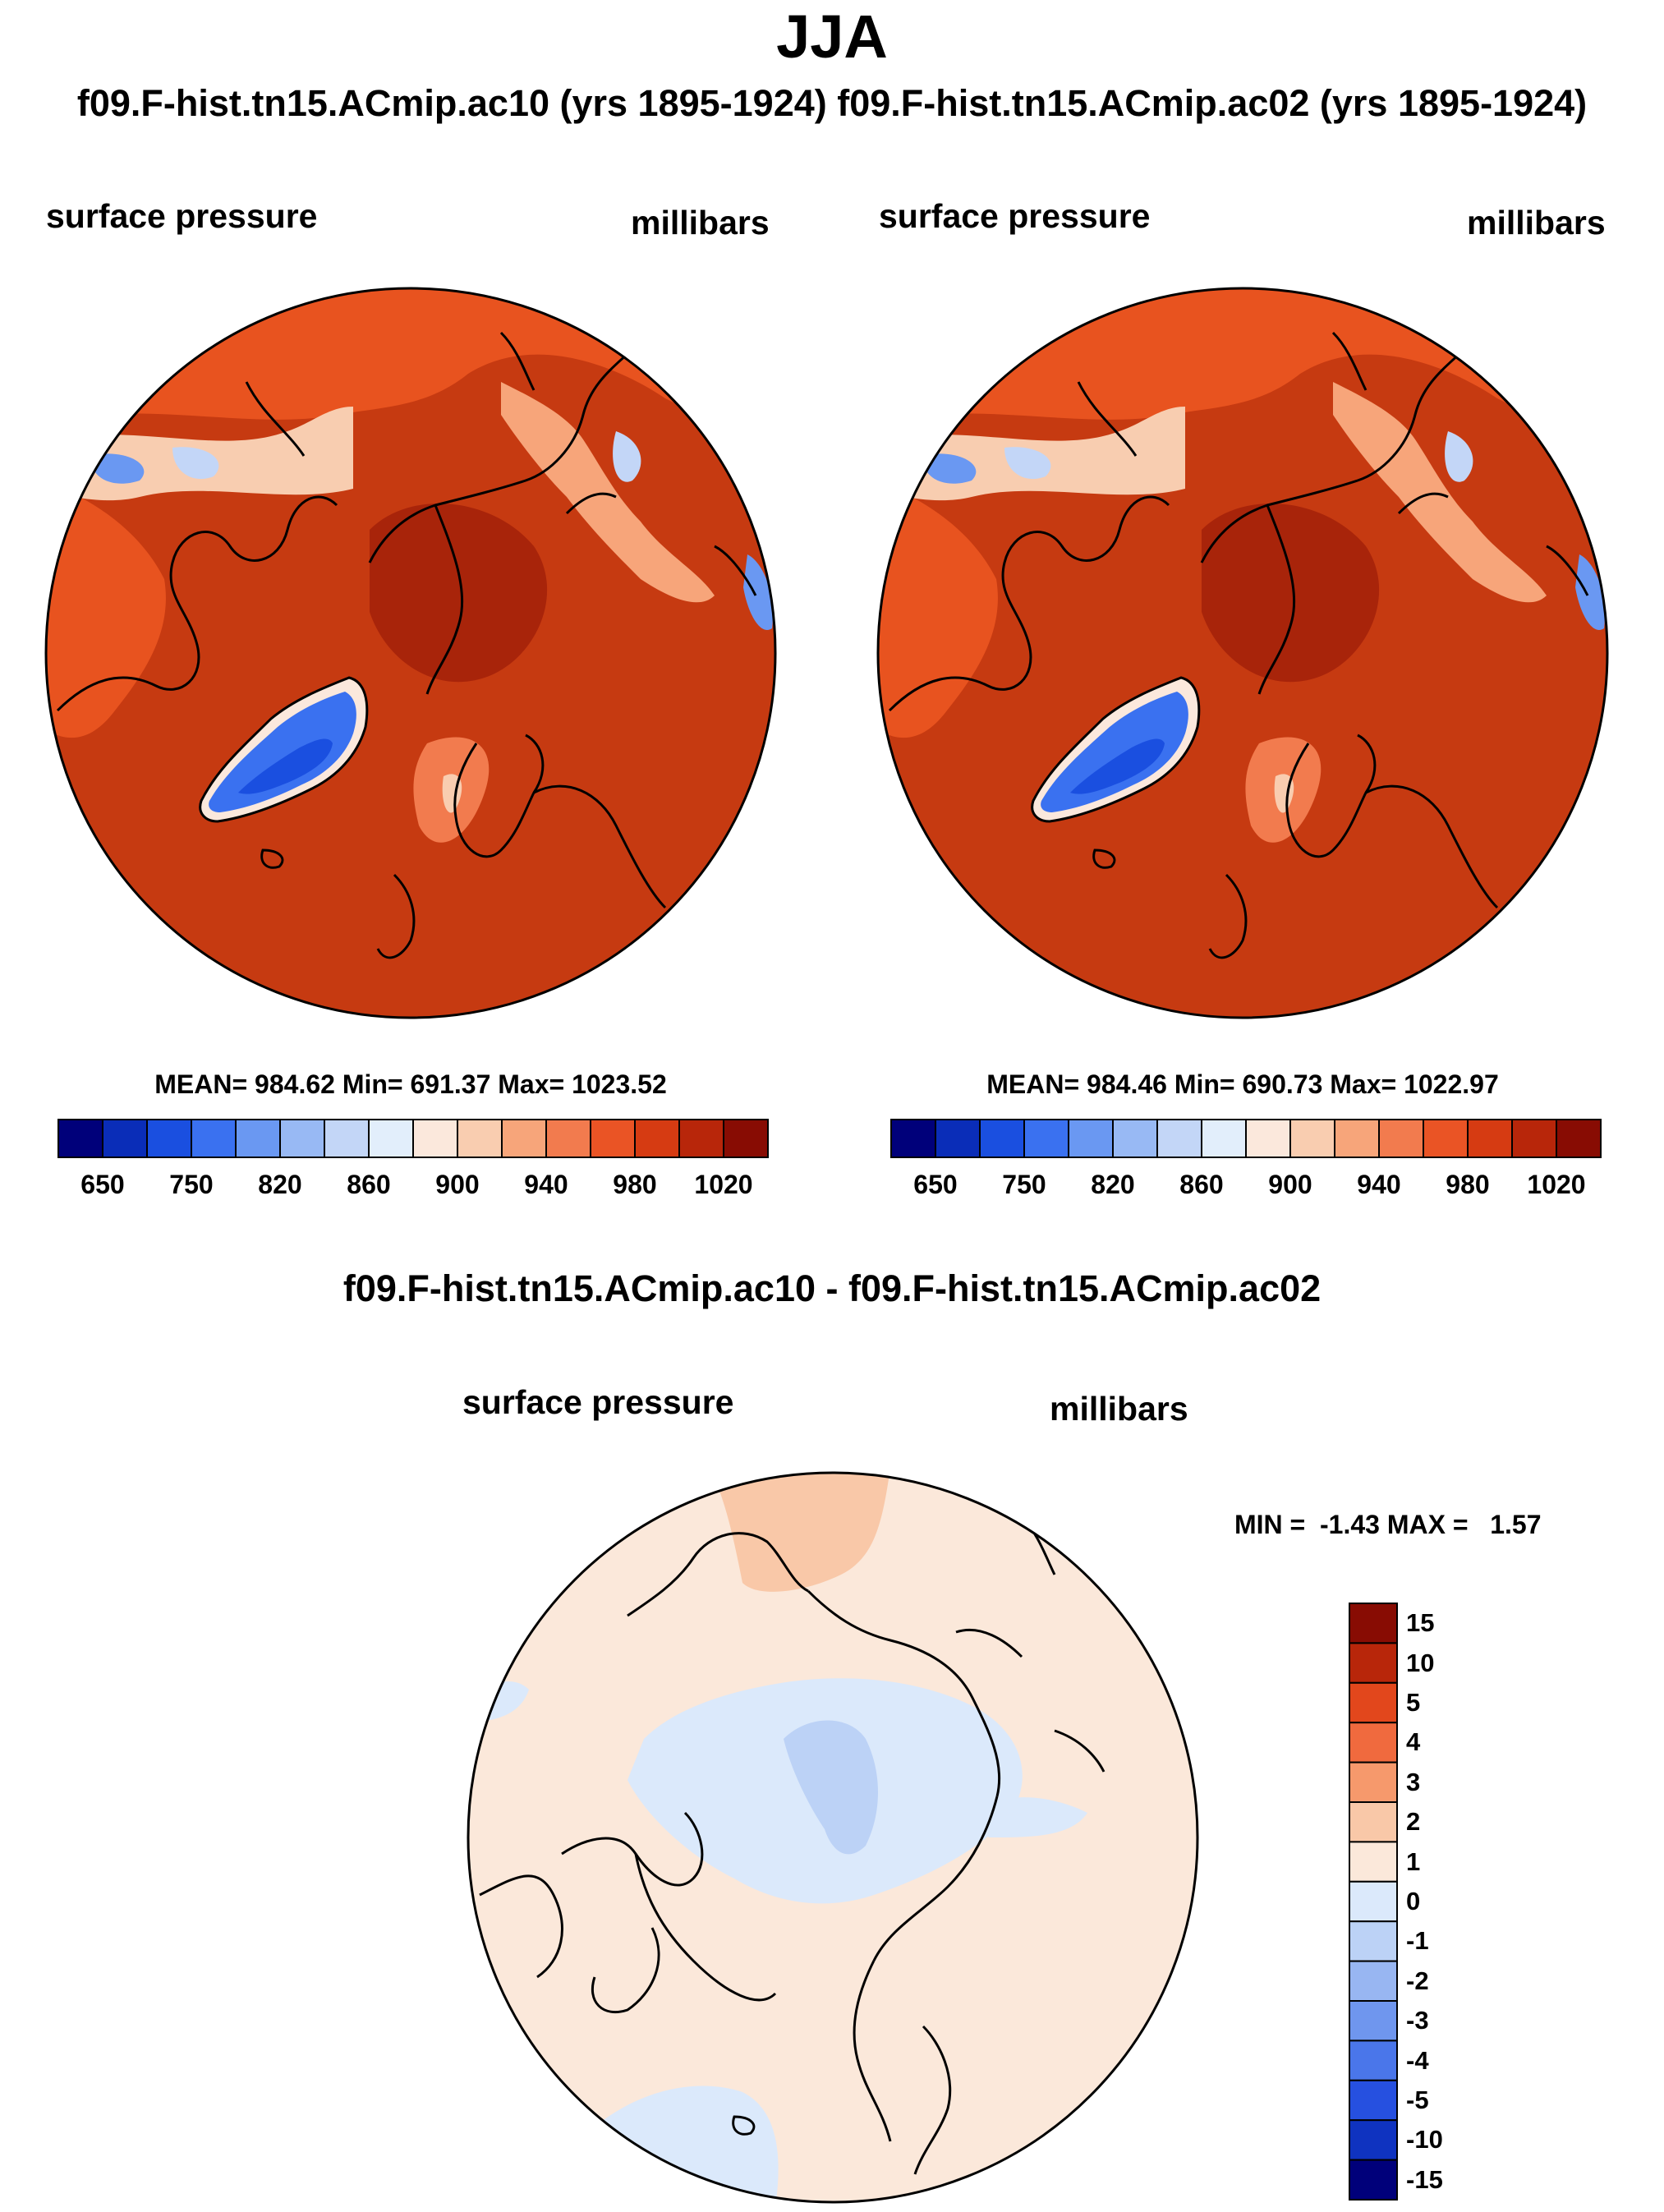 This screenshot has height=2212, width=1664. I want to click on panel2-colorbar-tick-label: 650, so click(935, 1184).